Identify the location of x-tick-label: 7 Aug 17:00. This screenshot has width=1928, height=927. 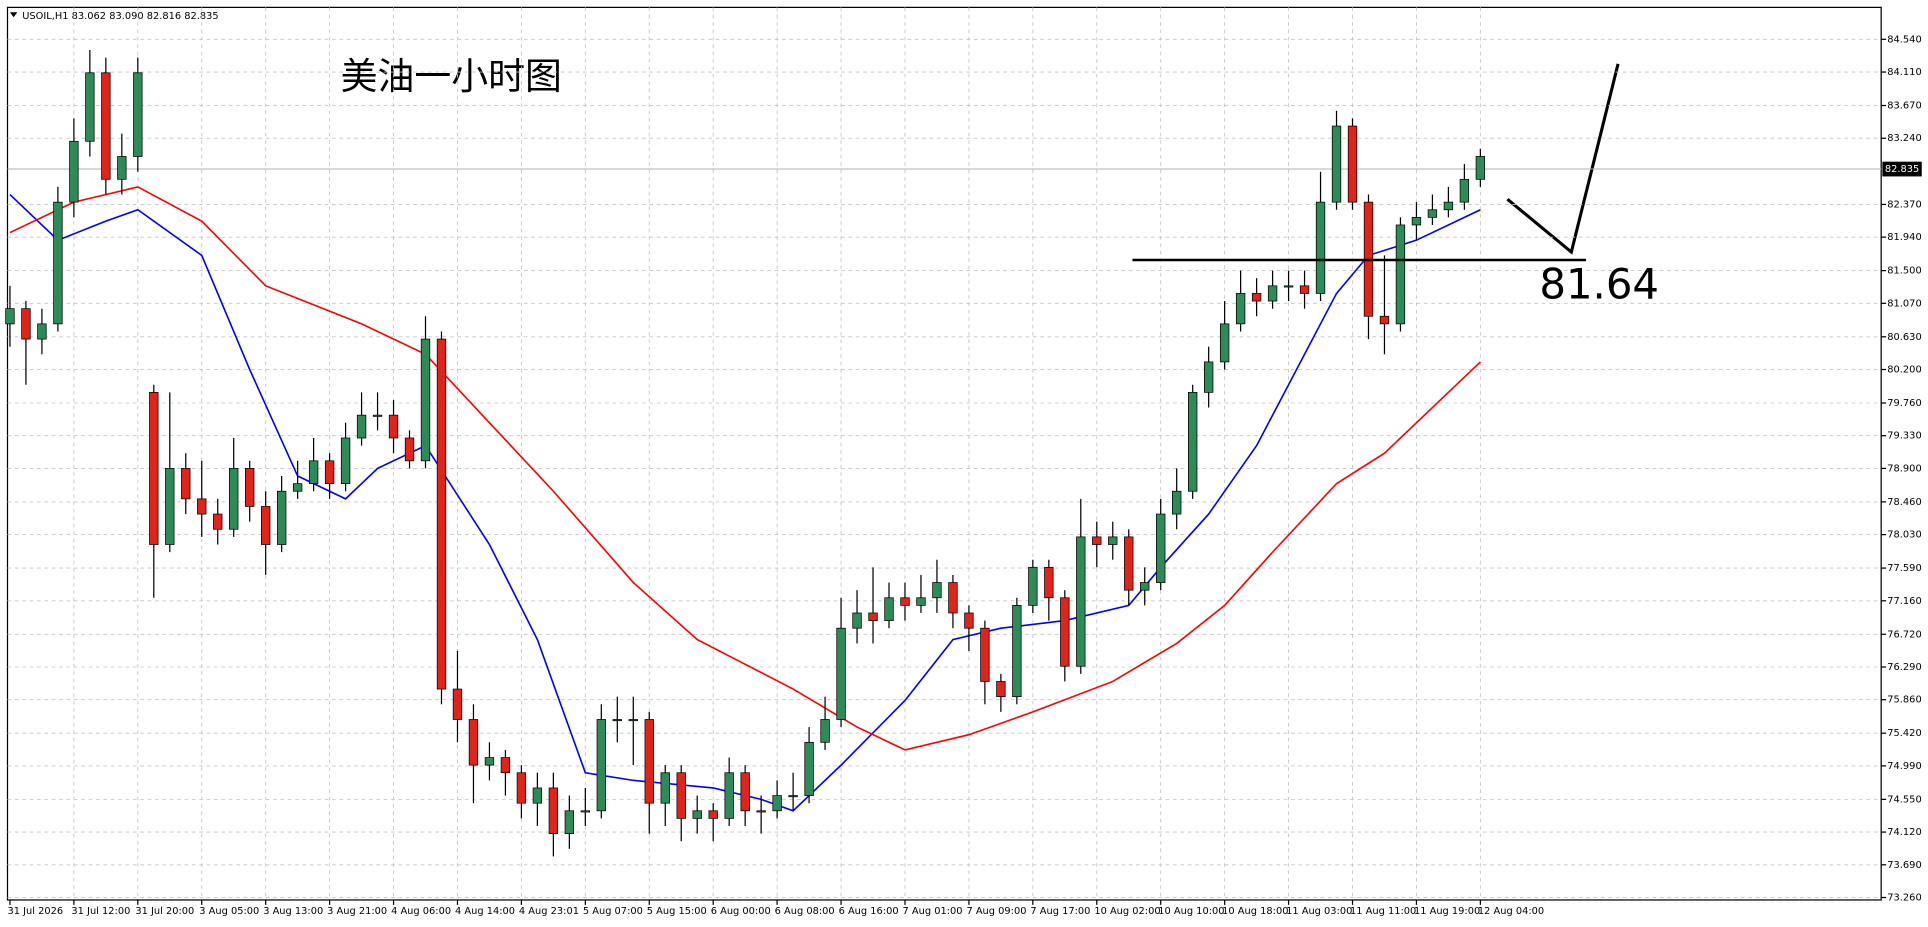
(1060, 911).